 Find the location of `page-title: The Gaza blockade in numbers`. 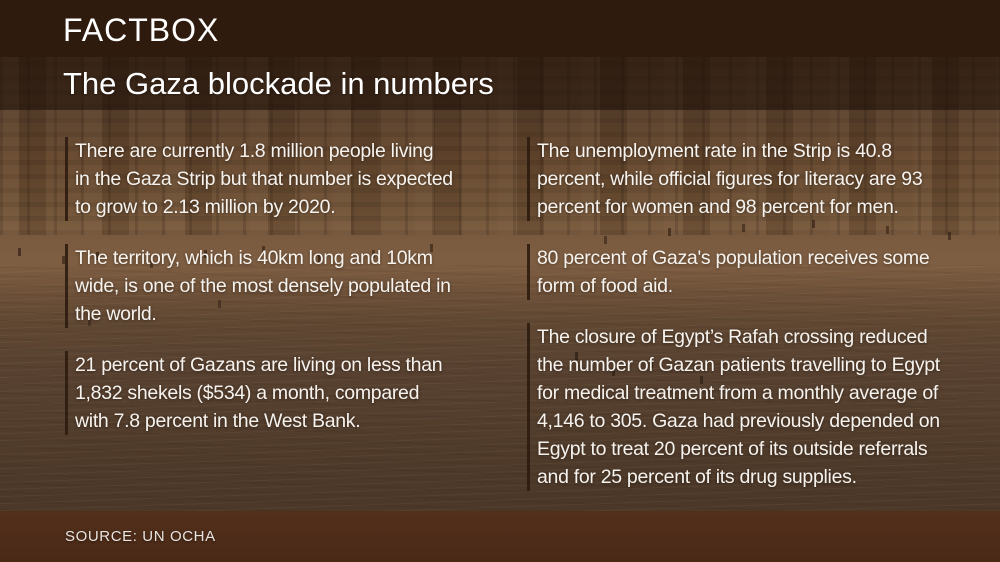

page-title: The Gaza blockade in numbers is located at coordinates (278, 83).